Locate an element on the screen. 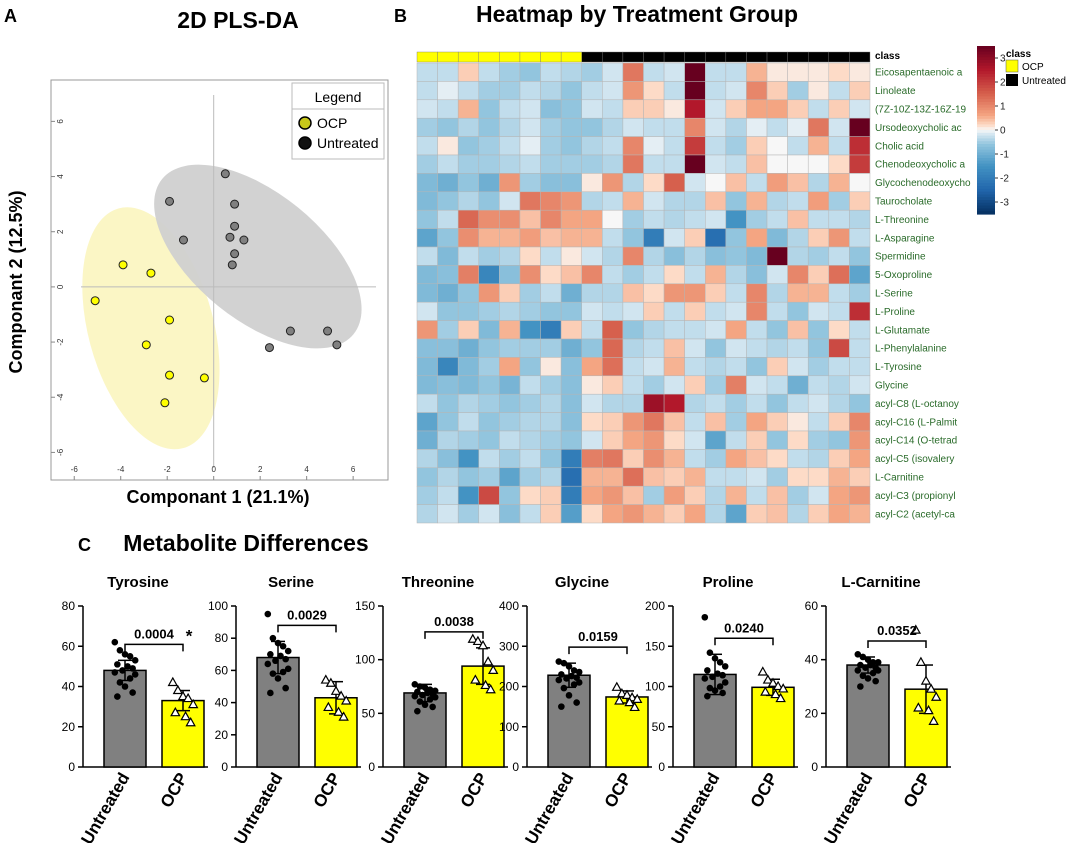 The image size is (1072, 843). y-tick-label: 0 is located at coordinates (371, 767).